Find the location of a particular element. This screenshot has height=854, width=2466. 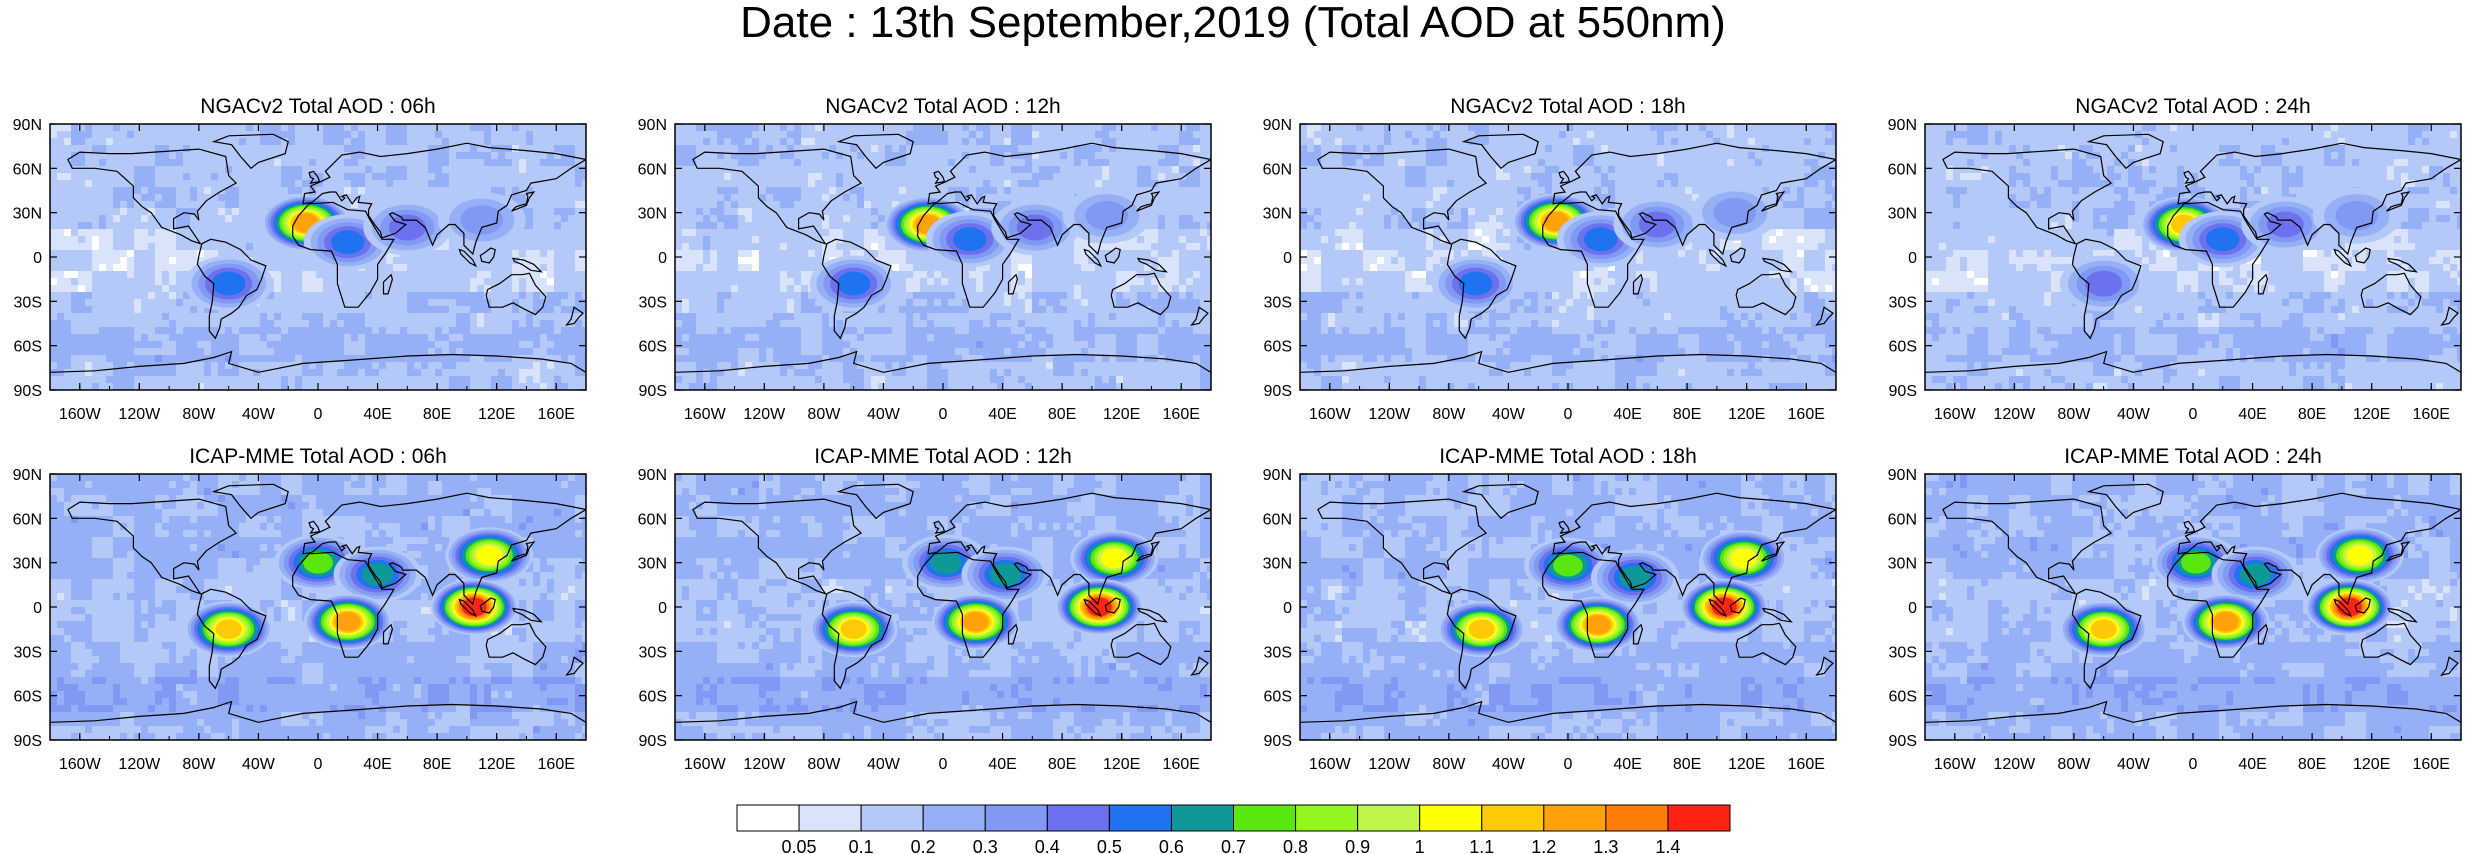

coastline-eurasia is located at coordinates (444, 199).